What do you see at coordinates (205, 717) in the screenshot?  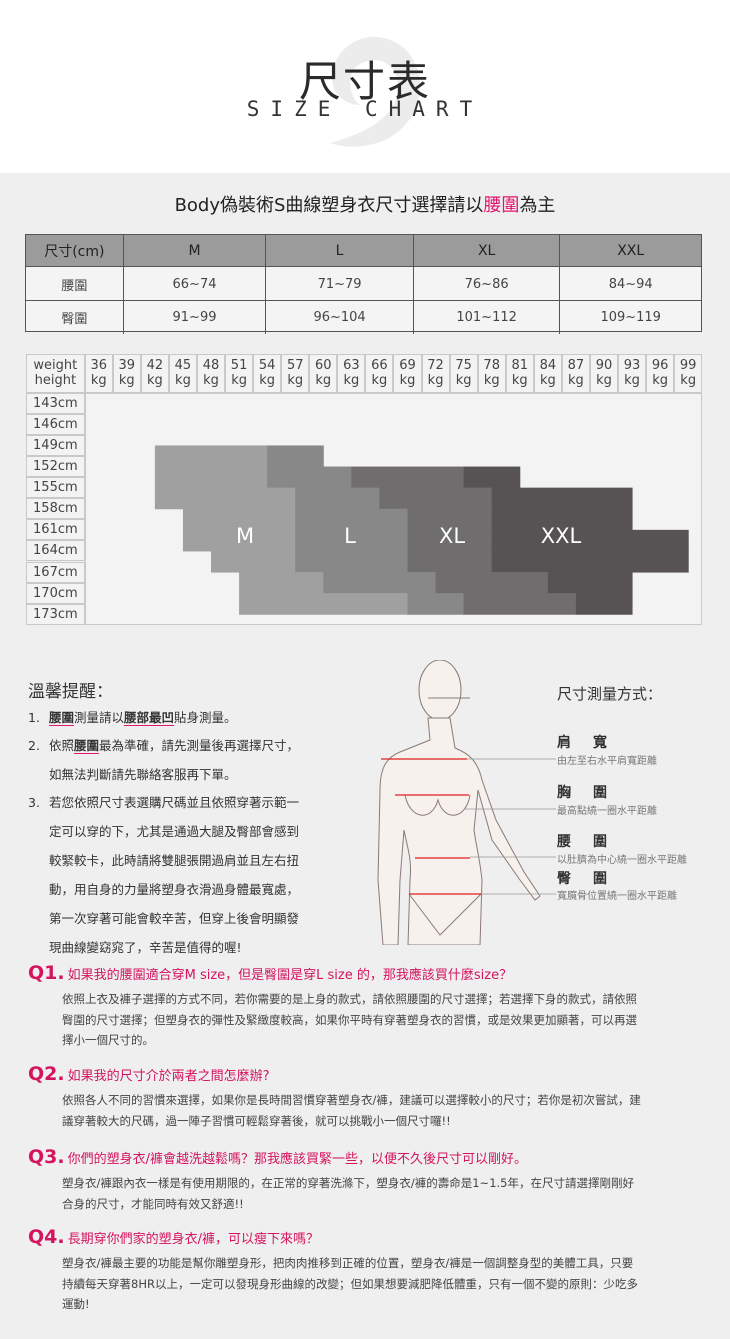 I see `tip-text-part: 貼身測量。` at bounding box center [205, 717].